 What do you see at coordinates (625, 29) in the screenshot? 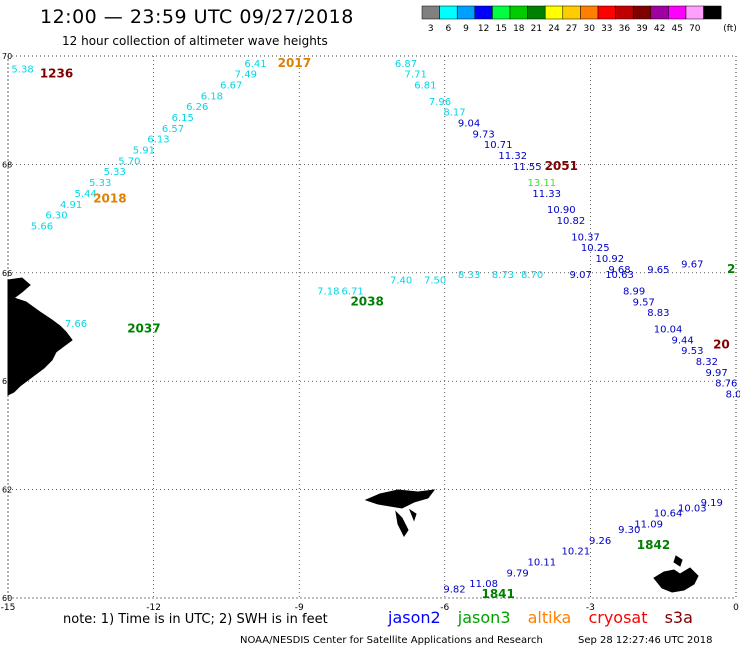
I see `legend-label: 36` at bounding box center [625, 29].